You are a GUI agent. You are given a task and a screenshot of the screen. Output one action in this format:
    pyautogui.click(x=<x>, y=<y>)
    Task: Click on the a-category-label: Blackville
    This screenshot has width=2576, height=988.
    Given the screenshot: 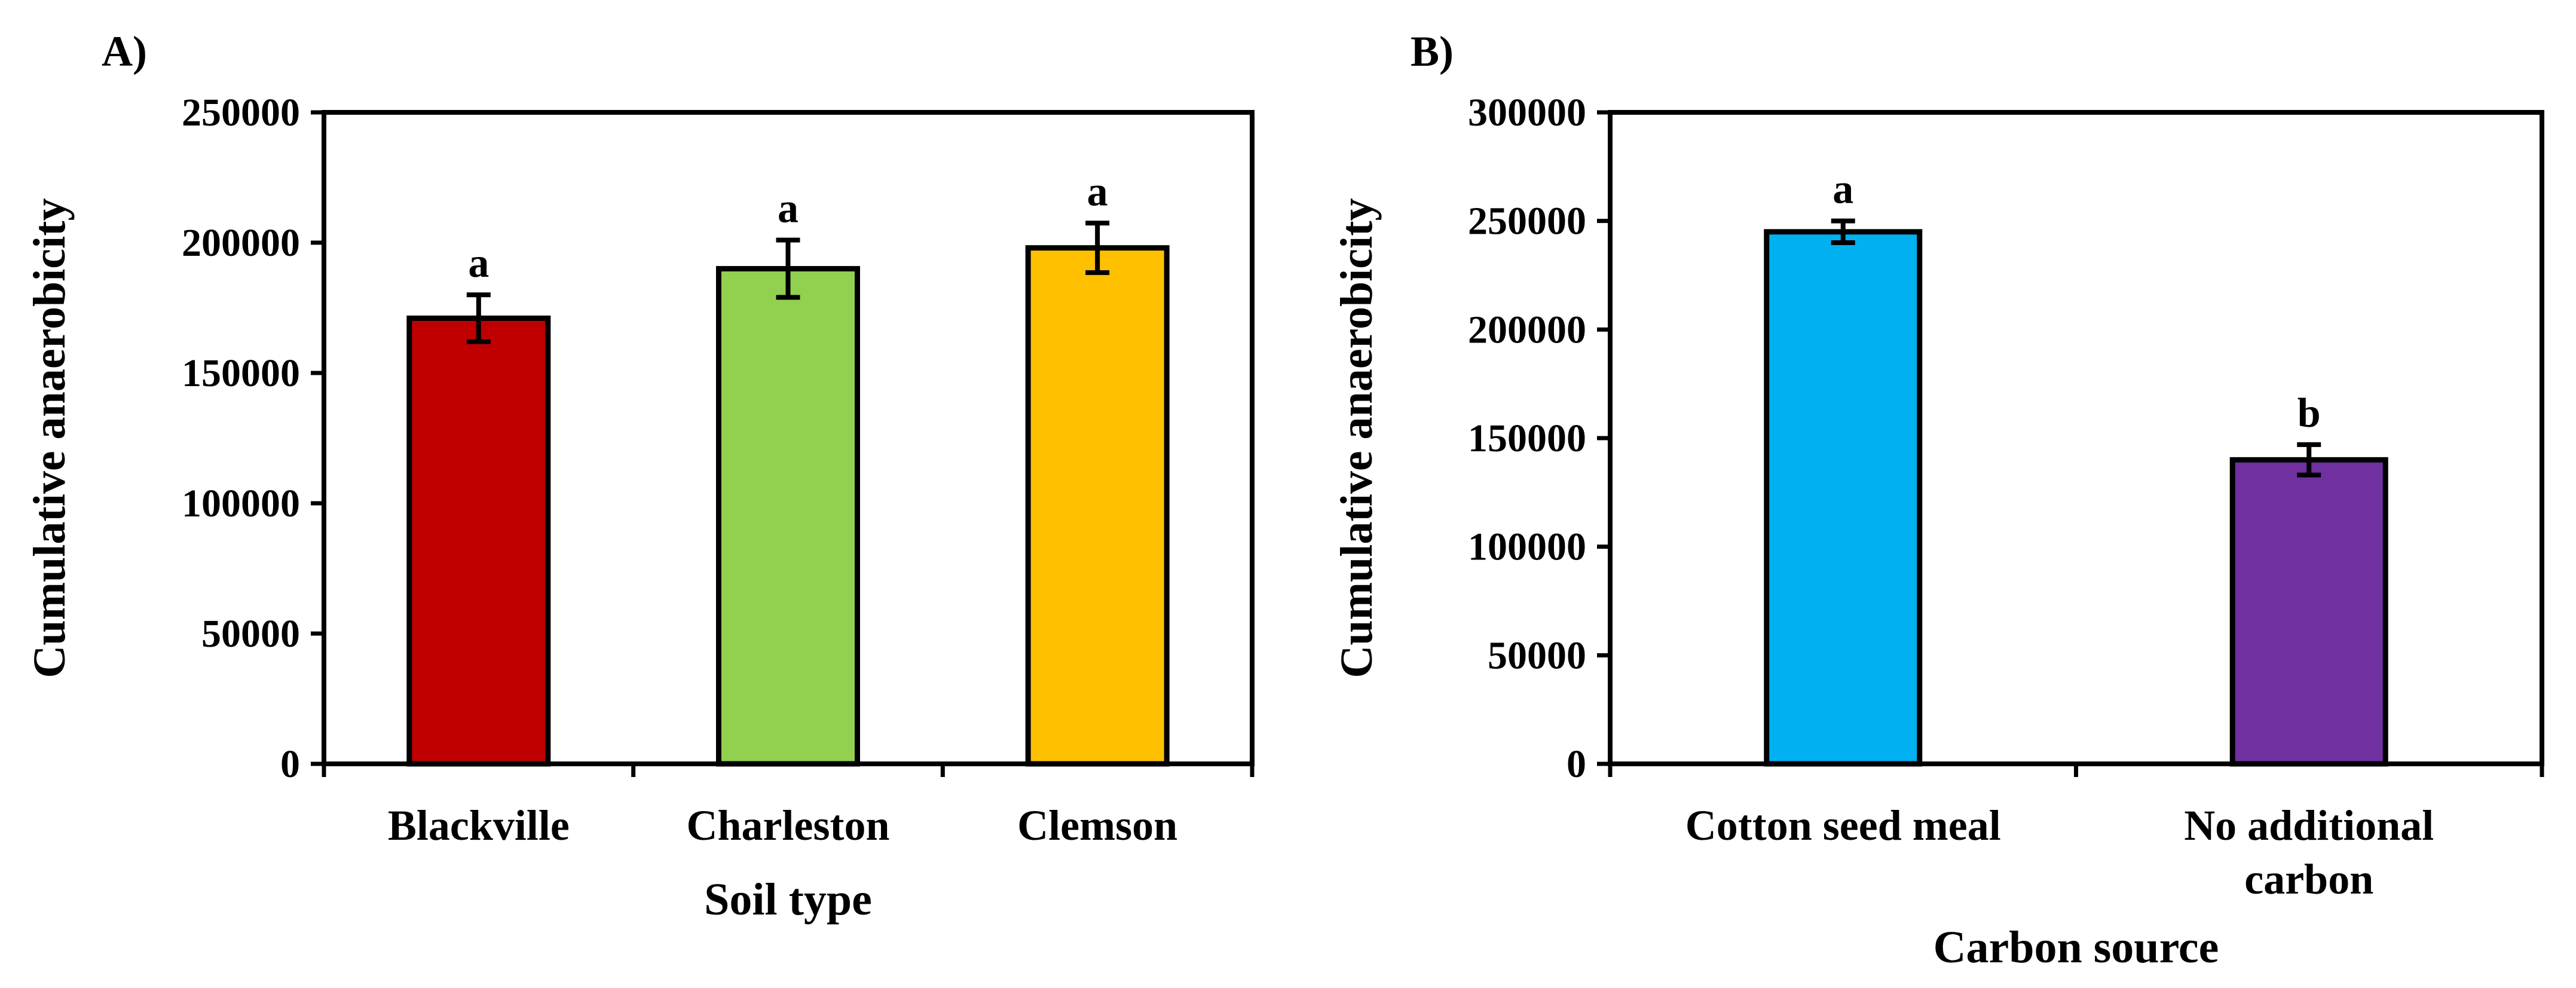 What is the action you would take?
    pyautogui.click(x=479, y=826)
    